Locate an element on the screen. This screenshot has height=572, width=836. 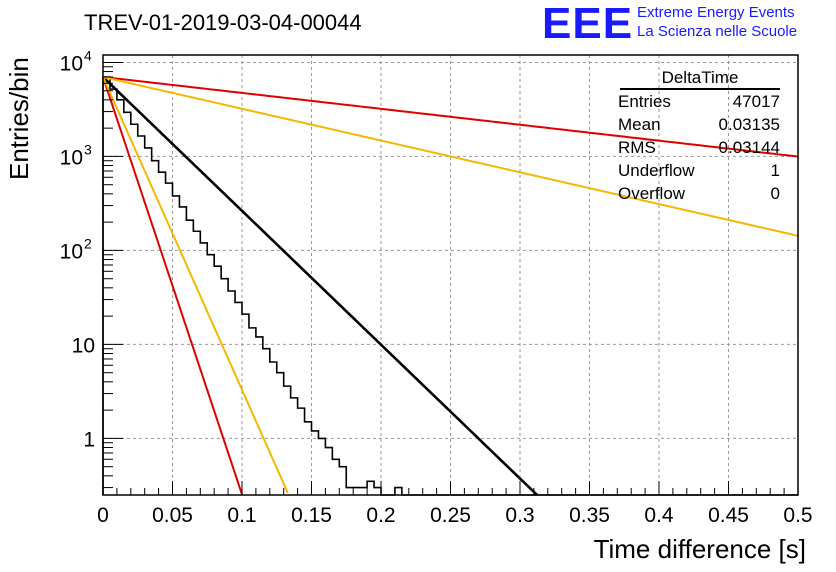
logo-line-1: Extreme Energy Events is located at coordinates (716, 12).